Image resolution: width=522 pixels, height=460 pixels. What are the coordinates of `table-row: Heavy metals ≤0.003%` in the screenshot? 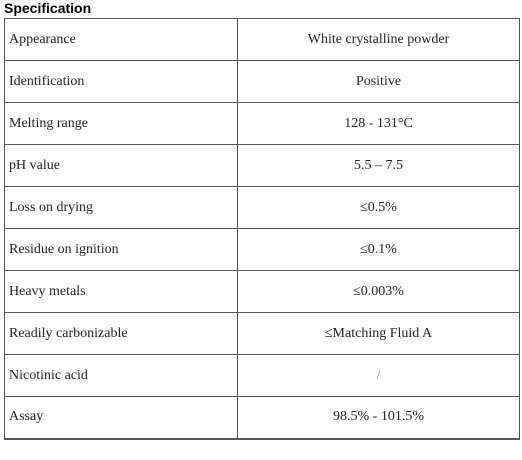 It's located at (262, 291).